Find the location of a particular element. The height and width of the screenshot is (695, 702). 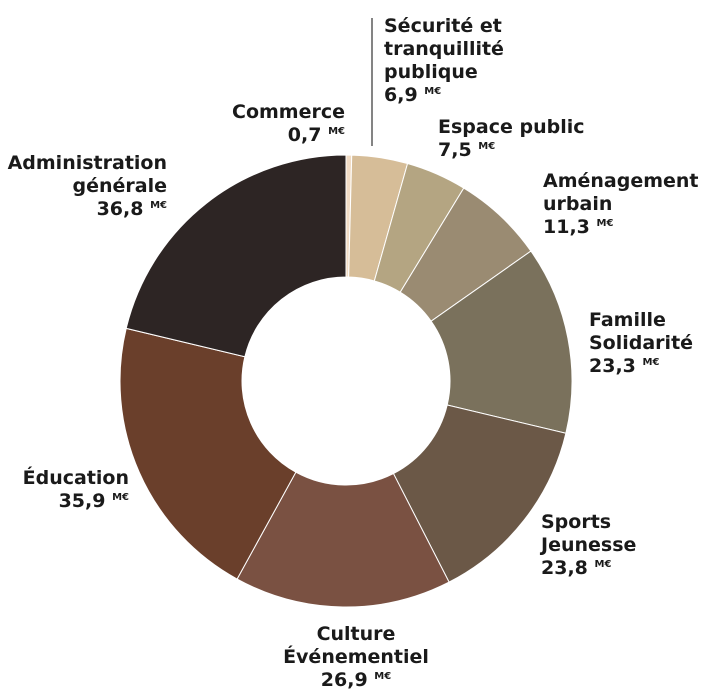

label-line: Événementiel is located at coordinates (356, 656).